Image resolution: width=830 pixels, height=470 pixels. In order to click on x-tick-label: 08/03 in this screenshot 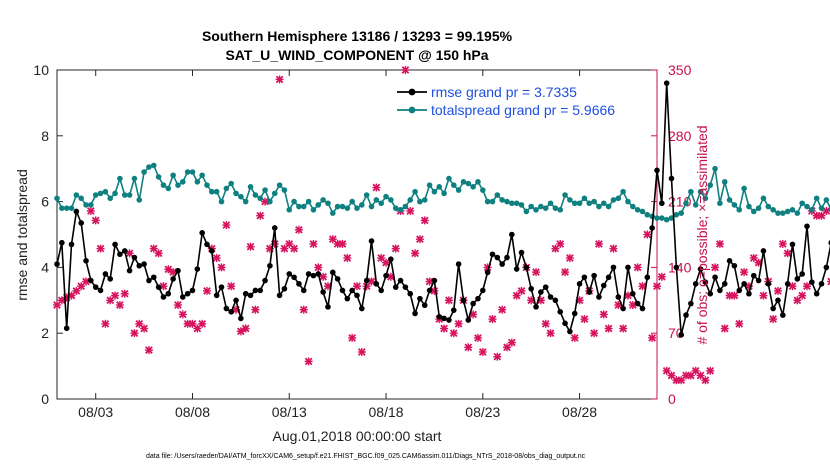, I will do `click(95, 412)`.